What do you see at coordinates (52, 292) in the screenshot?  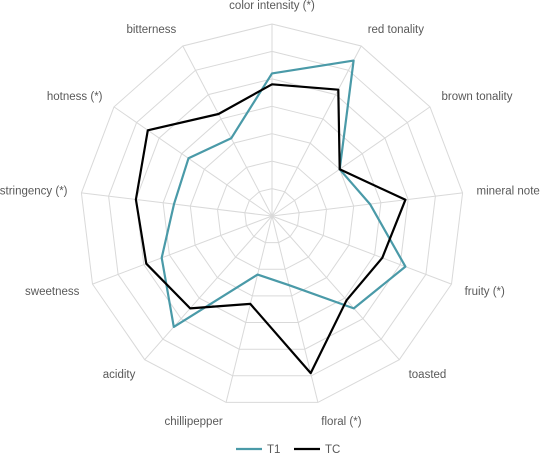 I see `category-label: sweetness` at bounding box center [52, 292].